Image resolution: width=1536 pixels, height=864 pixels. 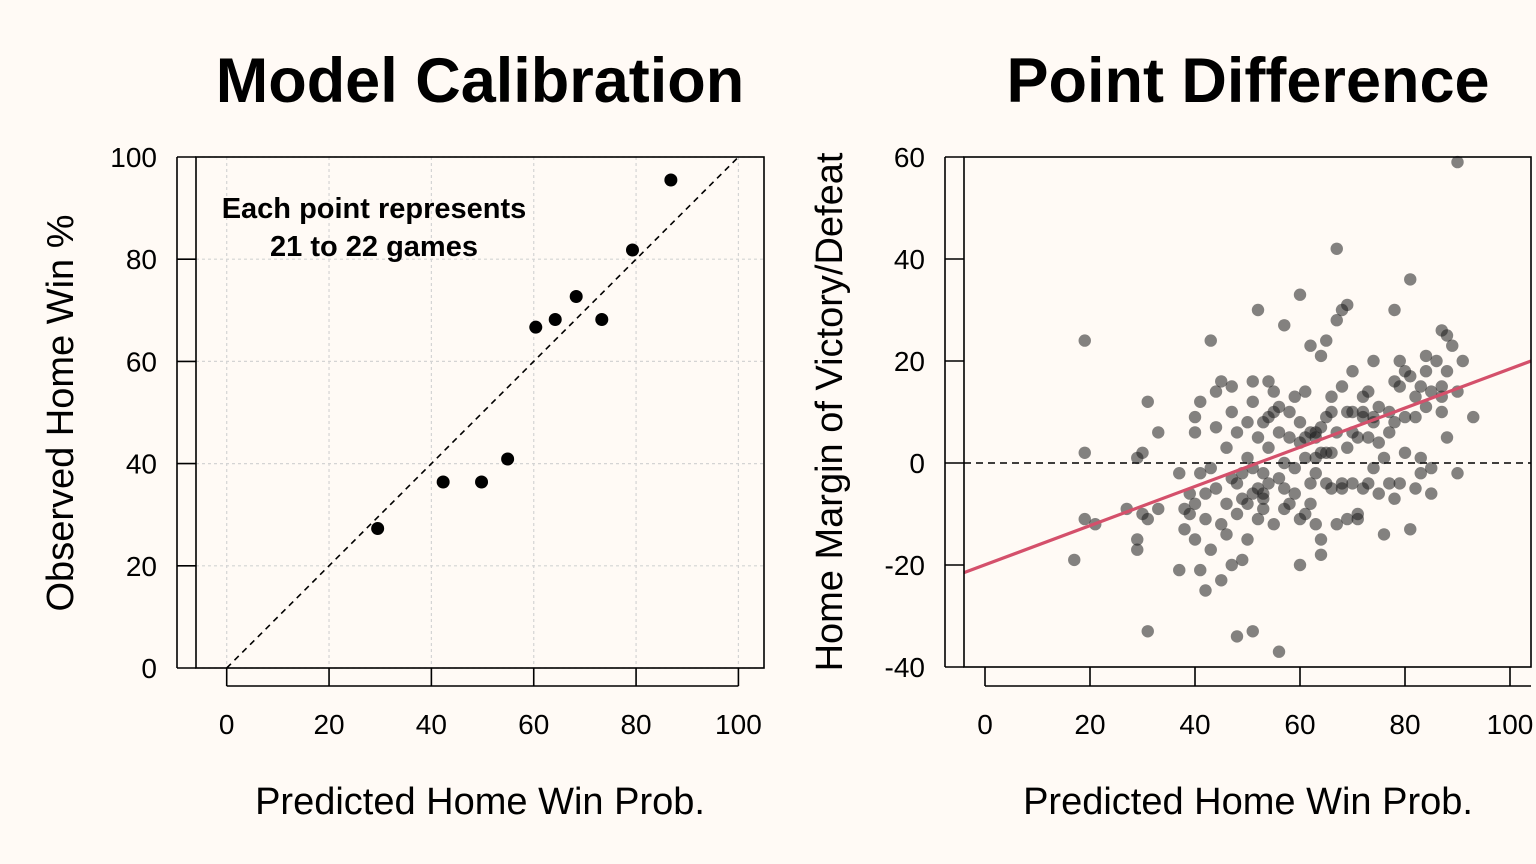 I want to click on calibration-x-tick-label: 20, so click(x=328, y=724).